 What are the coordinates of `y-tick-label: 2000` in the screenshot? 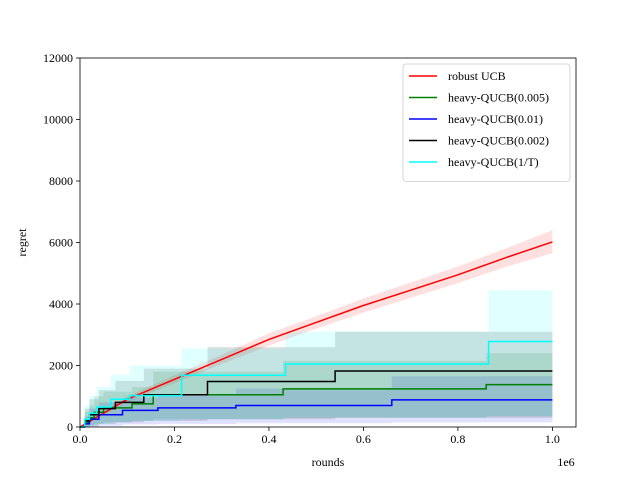 It's located at (61, 366).